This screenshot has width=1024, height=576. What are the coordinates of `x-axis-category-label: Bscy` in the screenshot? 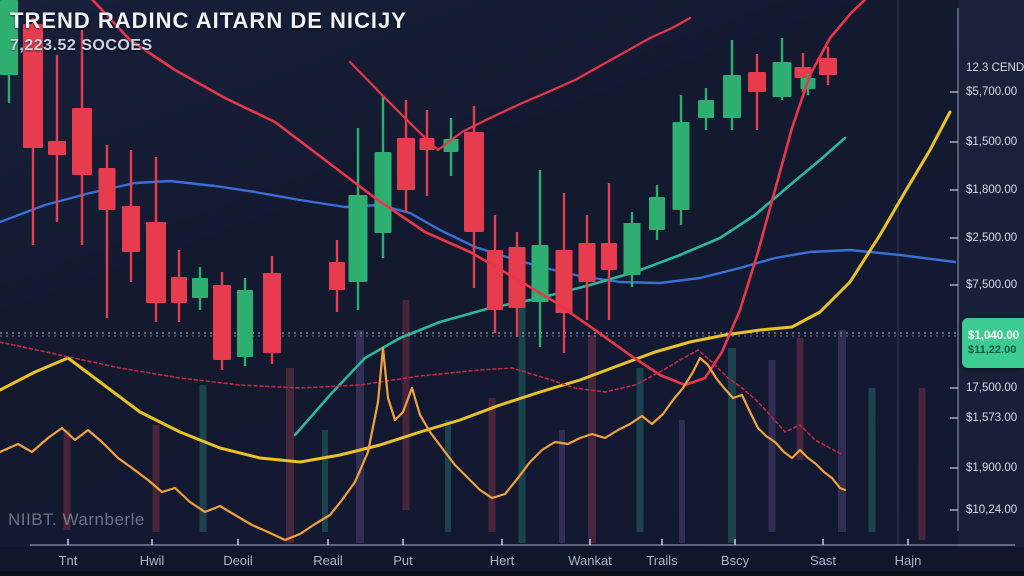 It's located at (735, 560).